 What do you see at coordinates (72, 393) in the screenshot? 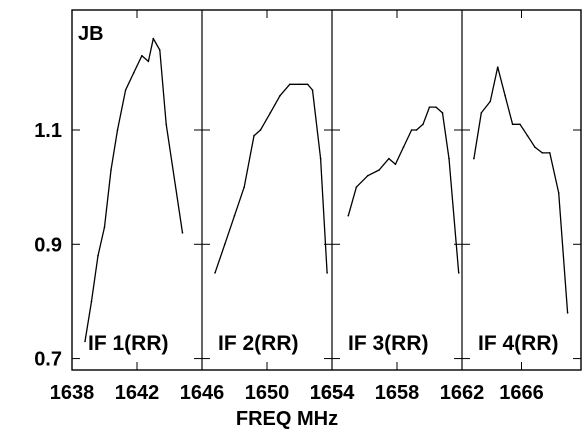
I see `x-tick-label: 1638` at bounding box center [72, 393].